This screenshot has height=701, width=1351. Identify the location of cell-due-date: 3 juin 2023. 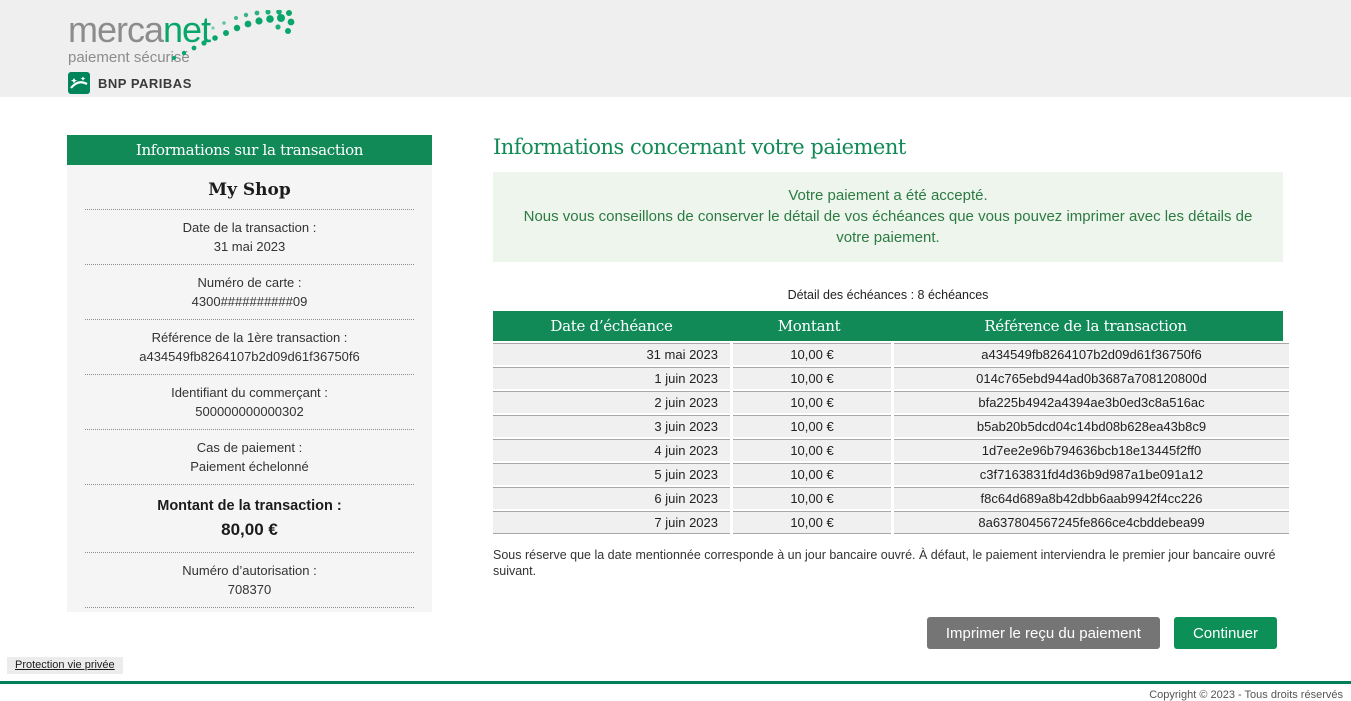
(611, 426).